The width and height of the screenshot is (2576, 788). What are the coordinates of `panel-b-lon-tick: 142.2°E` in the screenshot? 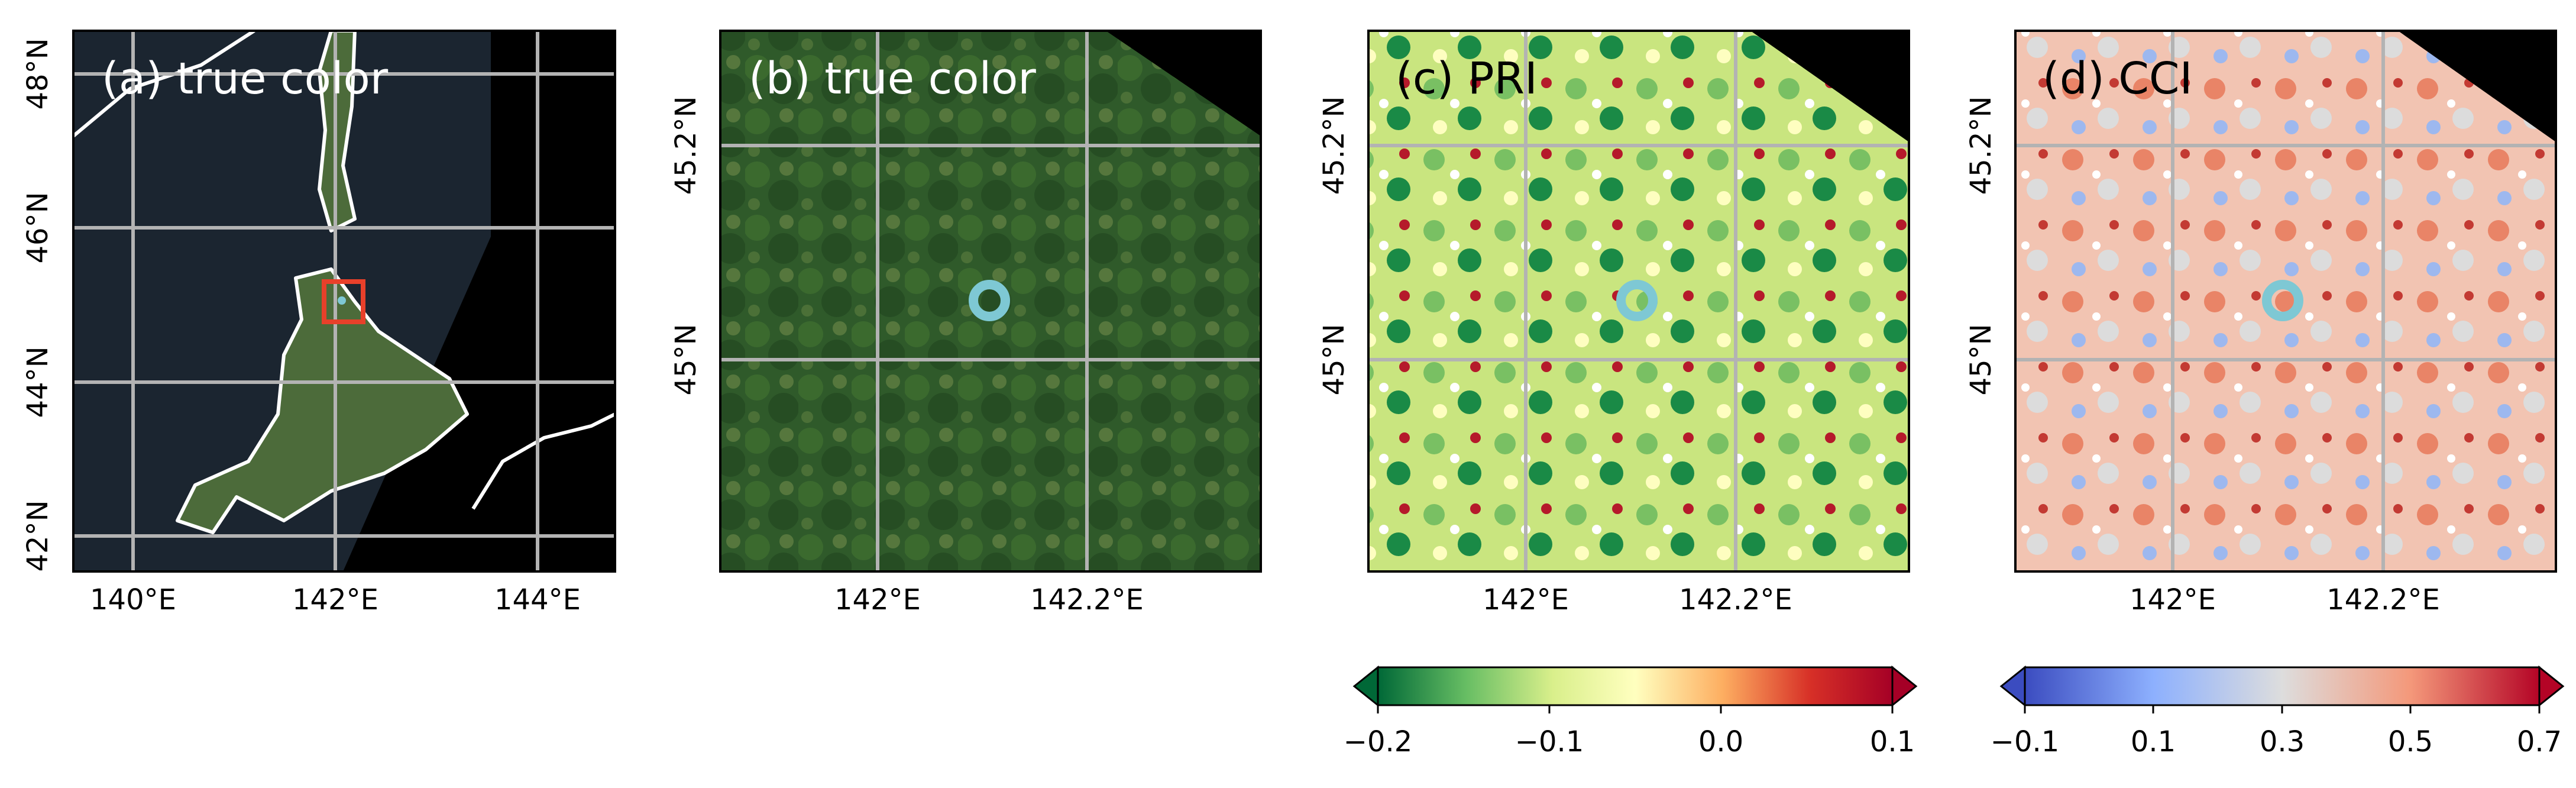 It's located at (1087, 599).